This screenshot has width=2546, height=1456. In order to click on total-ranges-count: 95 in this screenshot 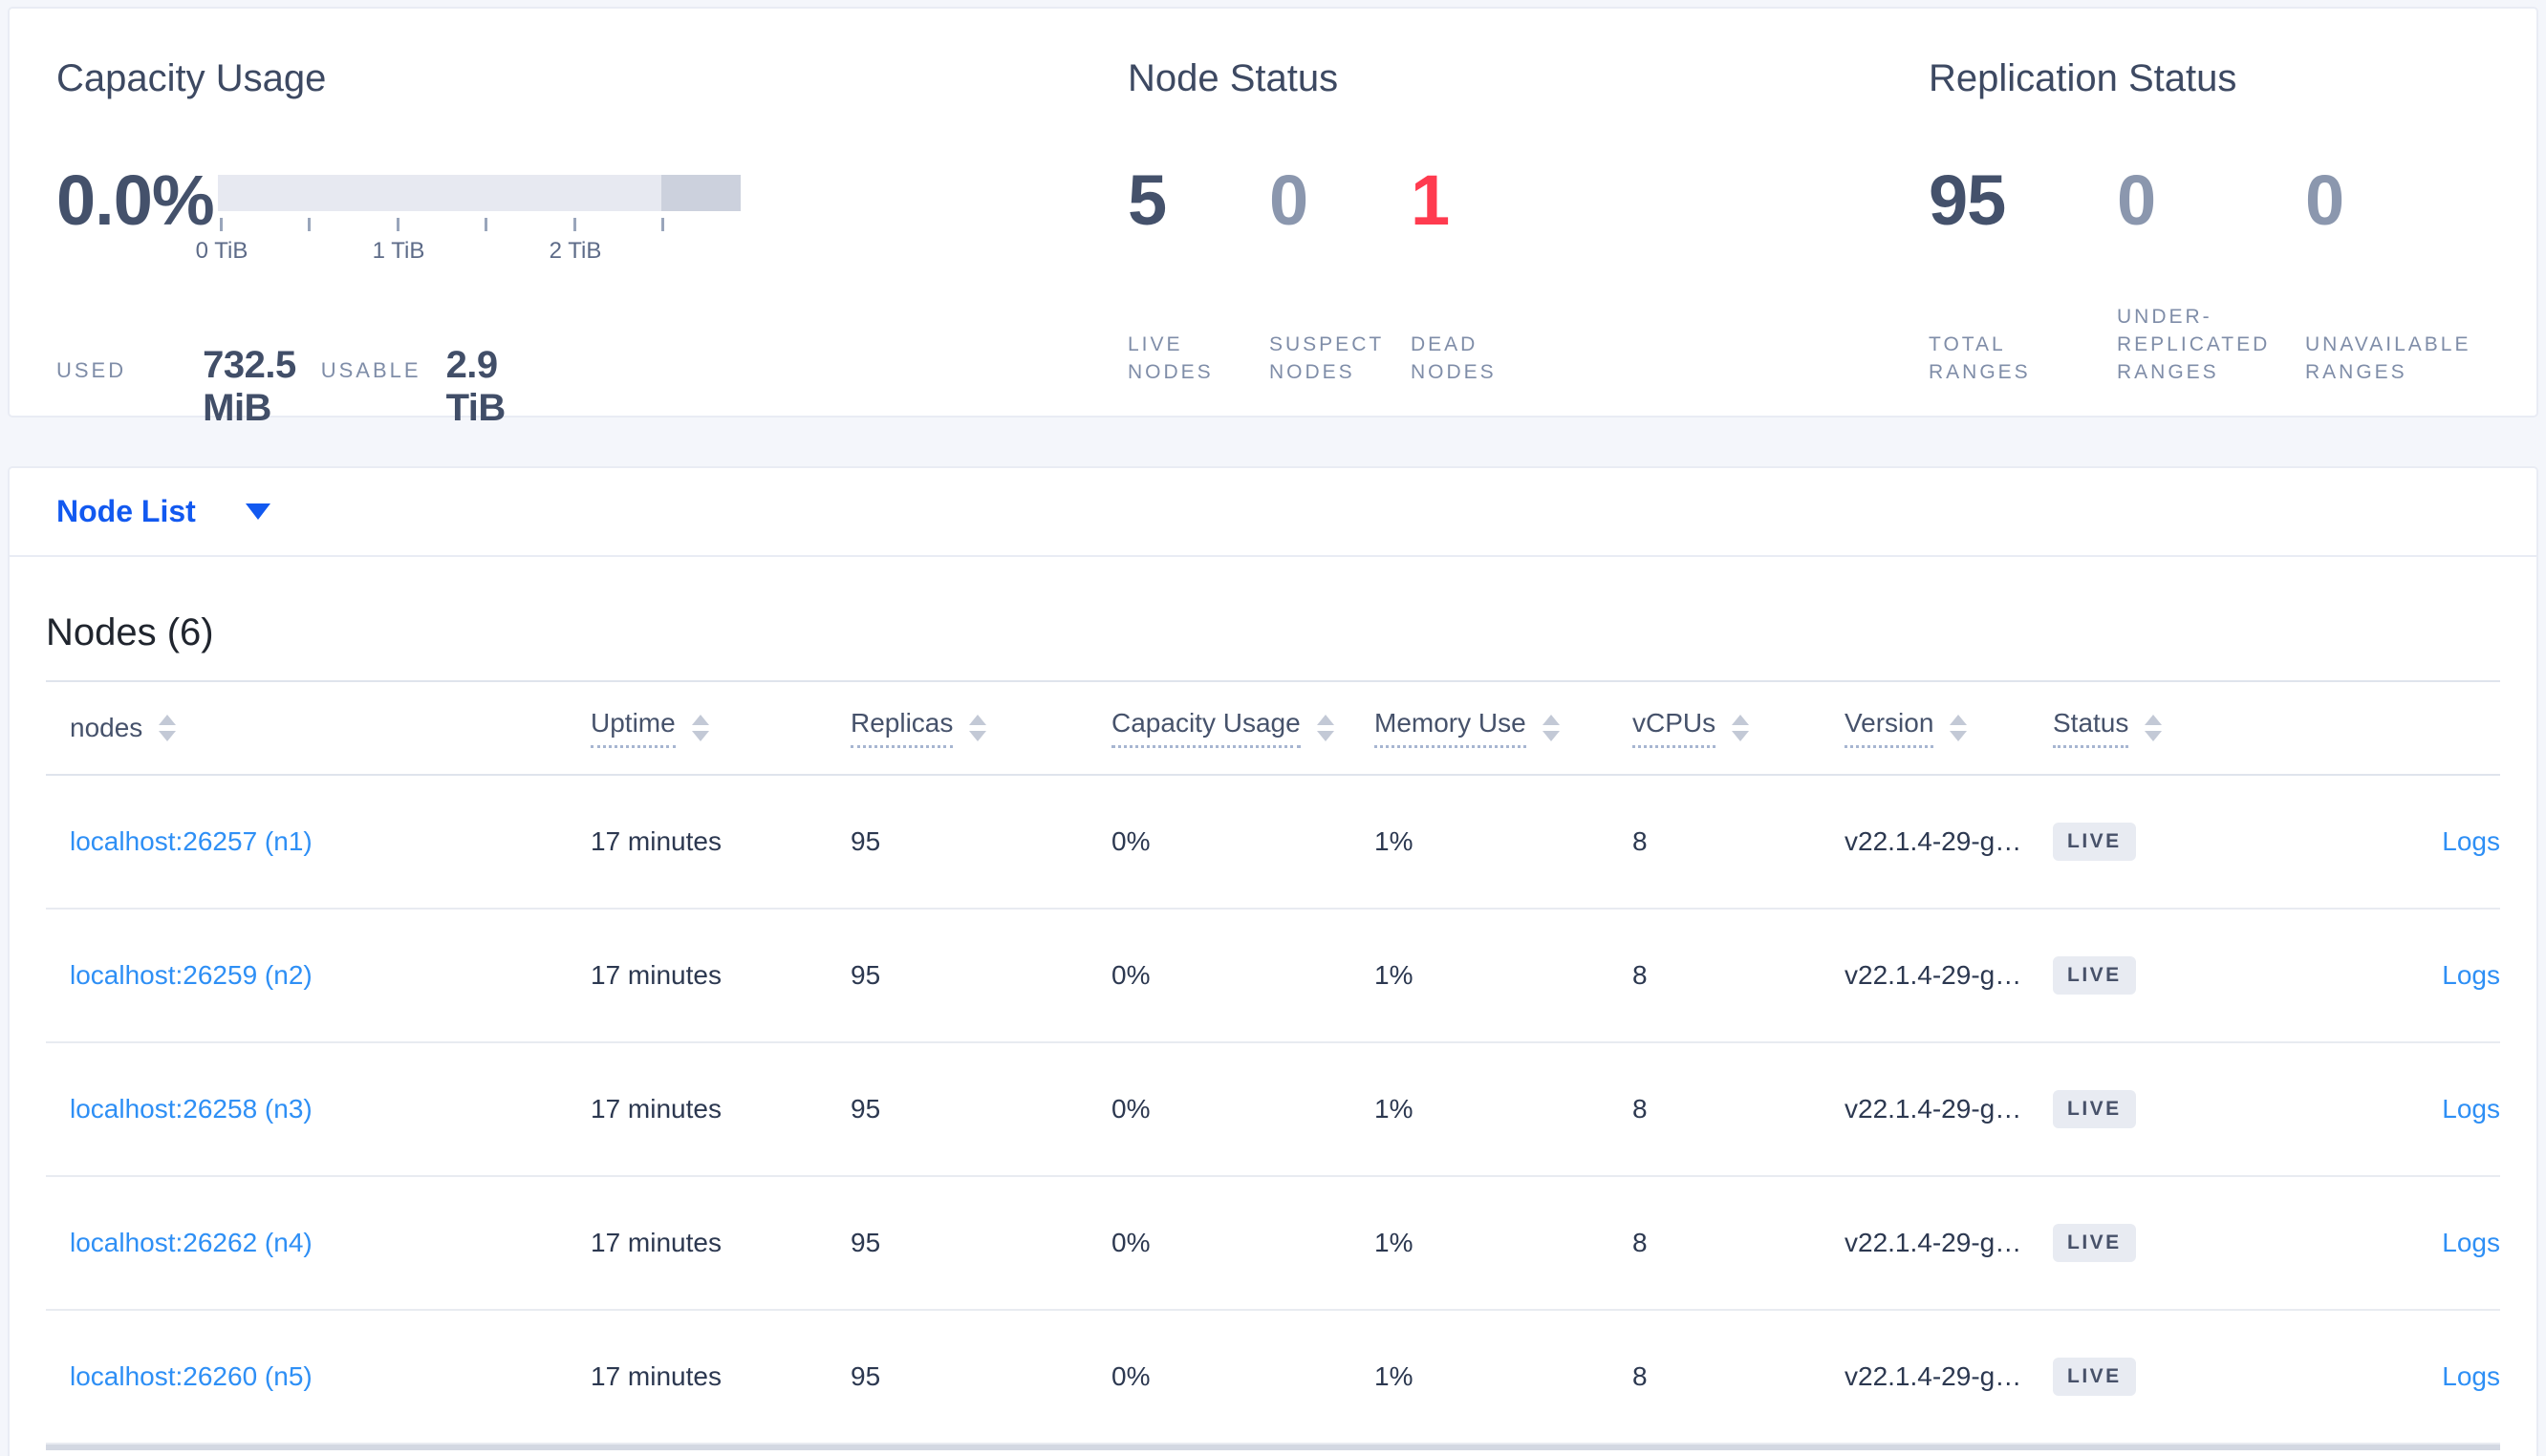, I will do `click(1967, 201)`.